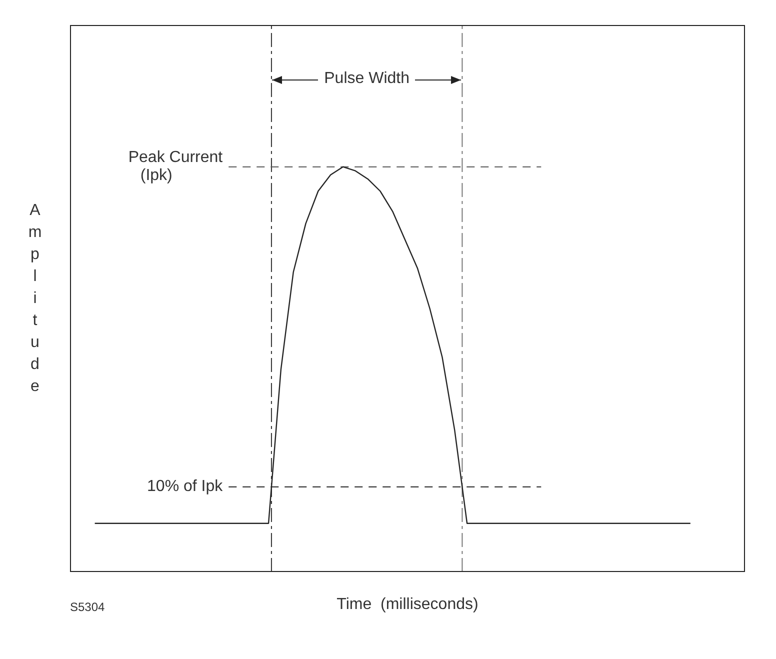 This screenshot has height=659, width=776. Describe the element at coordinates (35, 298) in the screenshot. I see `text: Amplitude` at that location.